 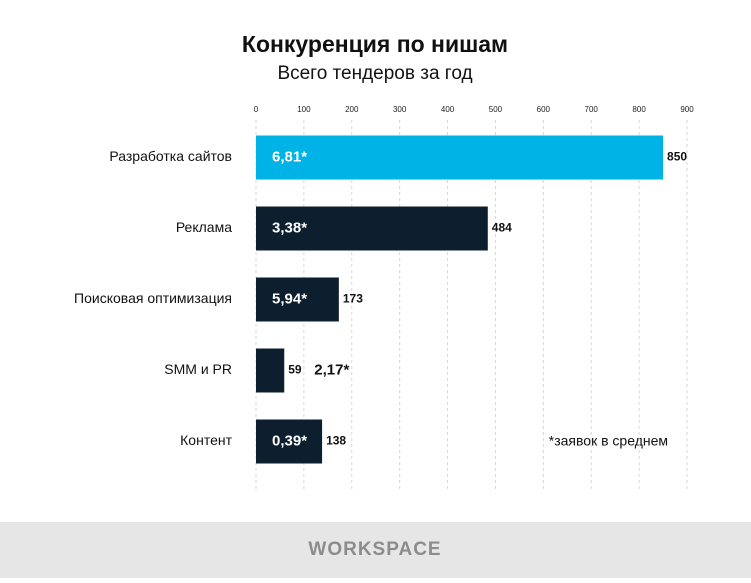 I want to click on y-tick-label: Разработка сайтов, so click(x=170, y=156).